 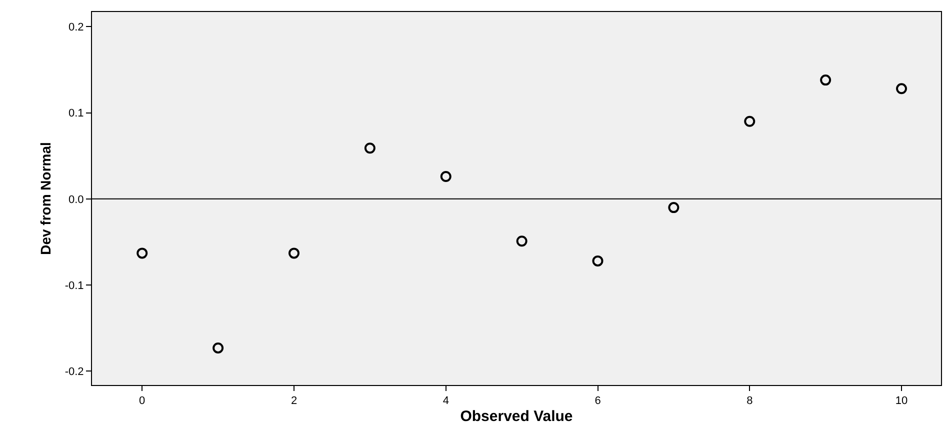 What do you see at coordinates (142, 401) in the screenshot?
I see `x-tick-label: 0` at bounding box center [142, 401].